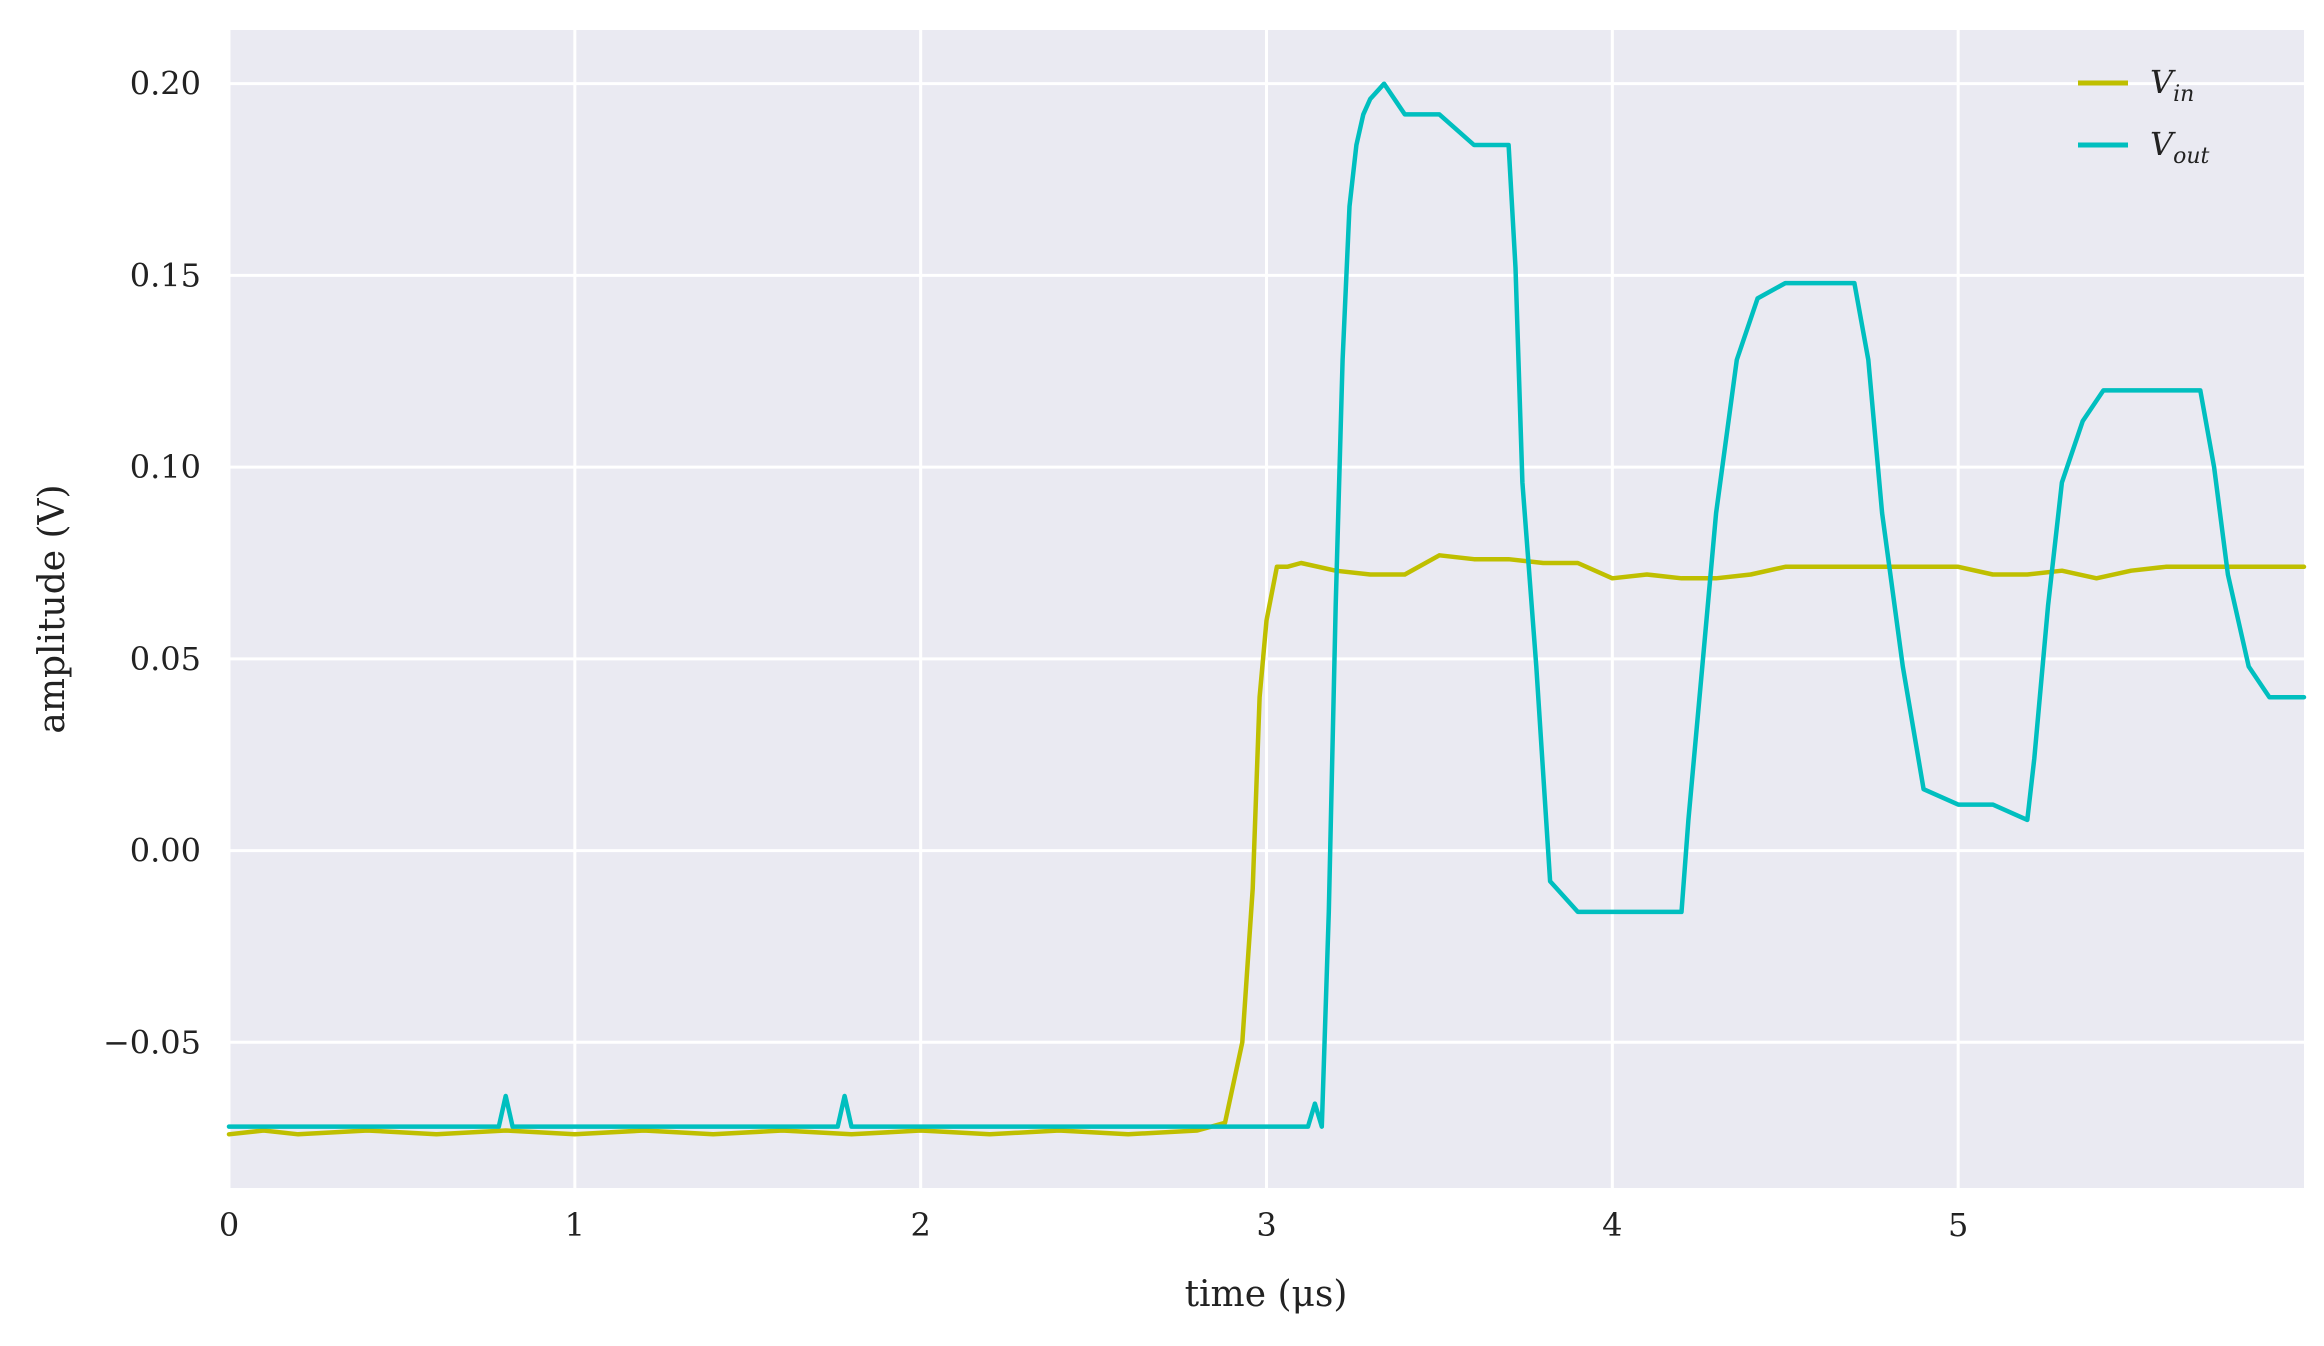  What do you see at coordinates (165, 659) in the screenshot?
I see `y-tick-label: 0.05` at bounding box center [165, 659].